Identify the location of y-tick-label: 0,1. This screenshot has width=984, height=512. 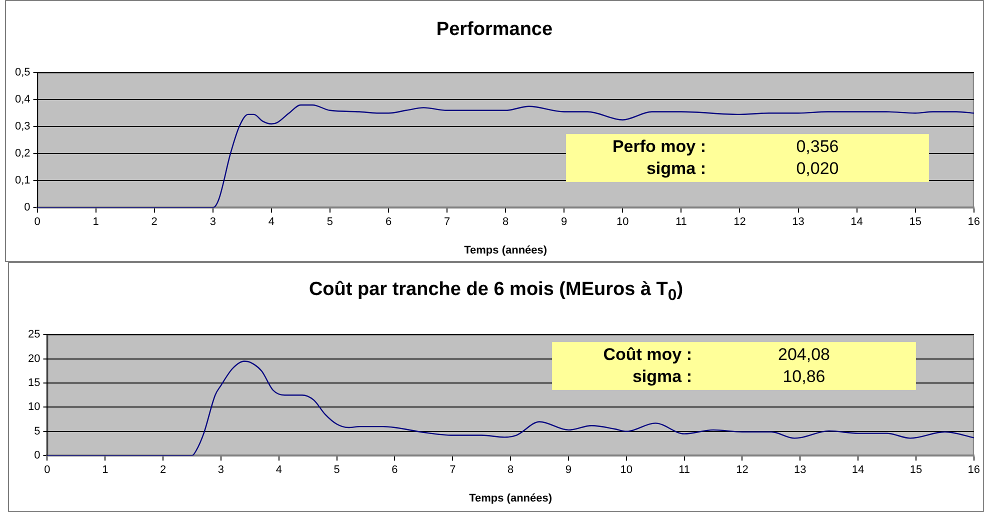
(22, 180).